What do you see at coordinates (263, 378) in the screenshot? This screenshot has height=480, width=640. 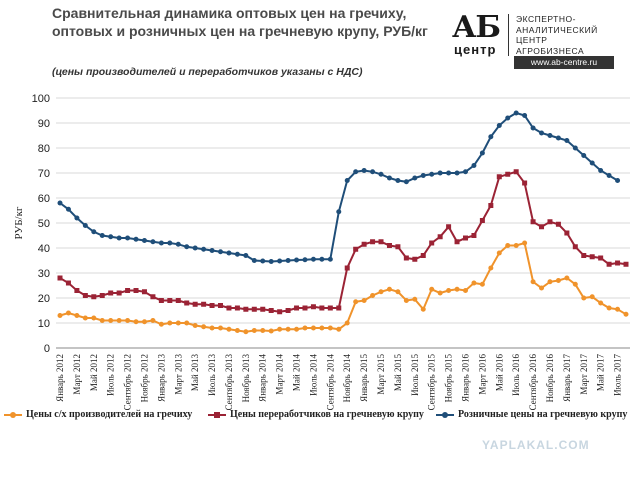 I see `x-tick-label: Январь 2014` at bounding box center [263, 378].